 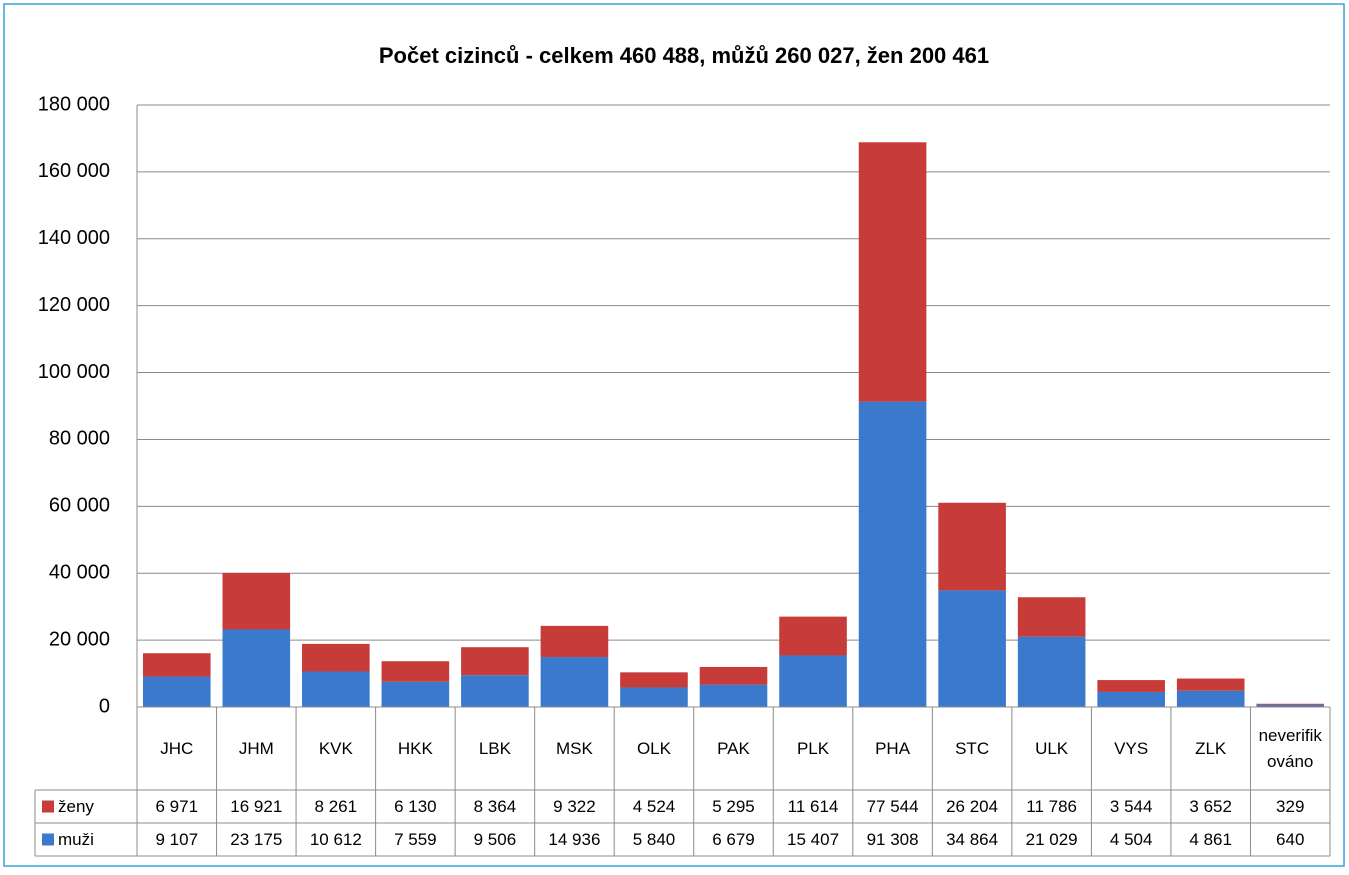 I want to click on category-cell: neverifikováno, so click(x=1290, y=748).